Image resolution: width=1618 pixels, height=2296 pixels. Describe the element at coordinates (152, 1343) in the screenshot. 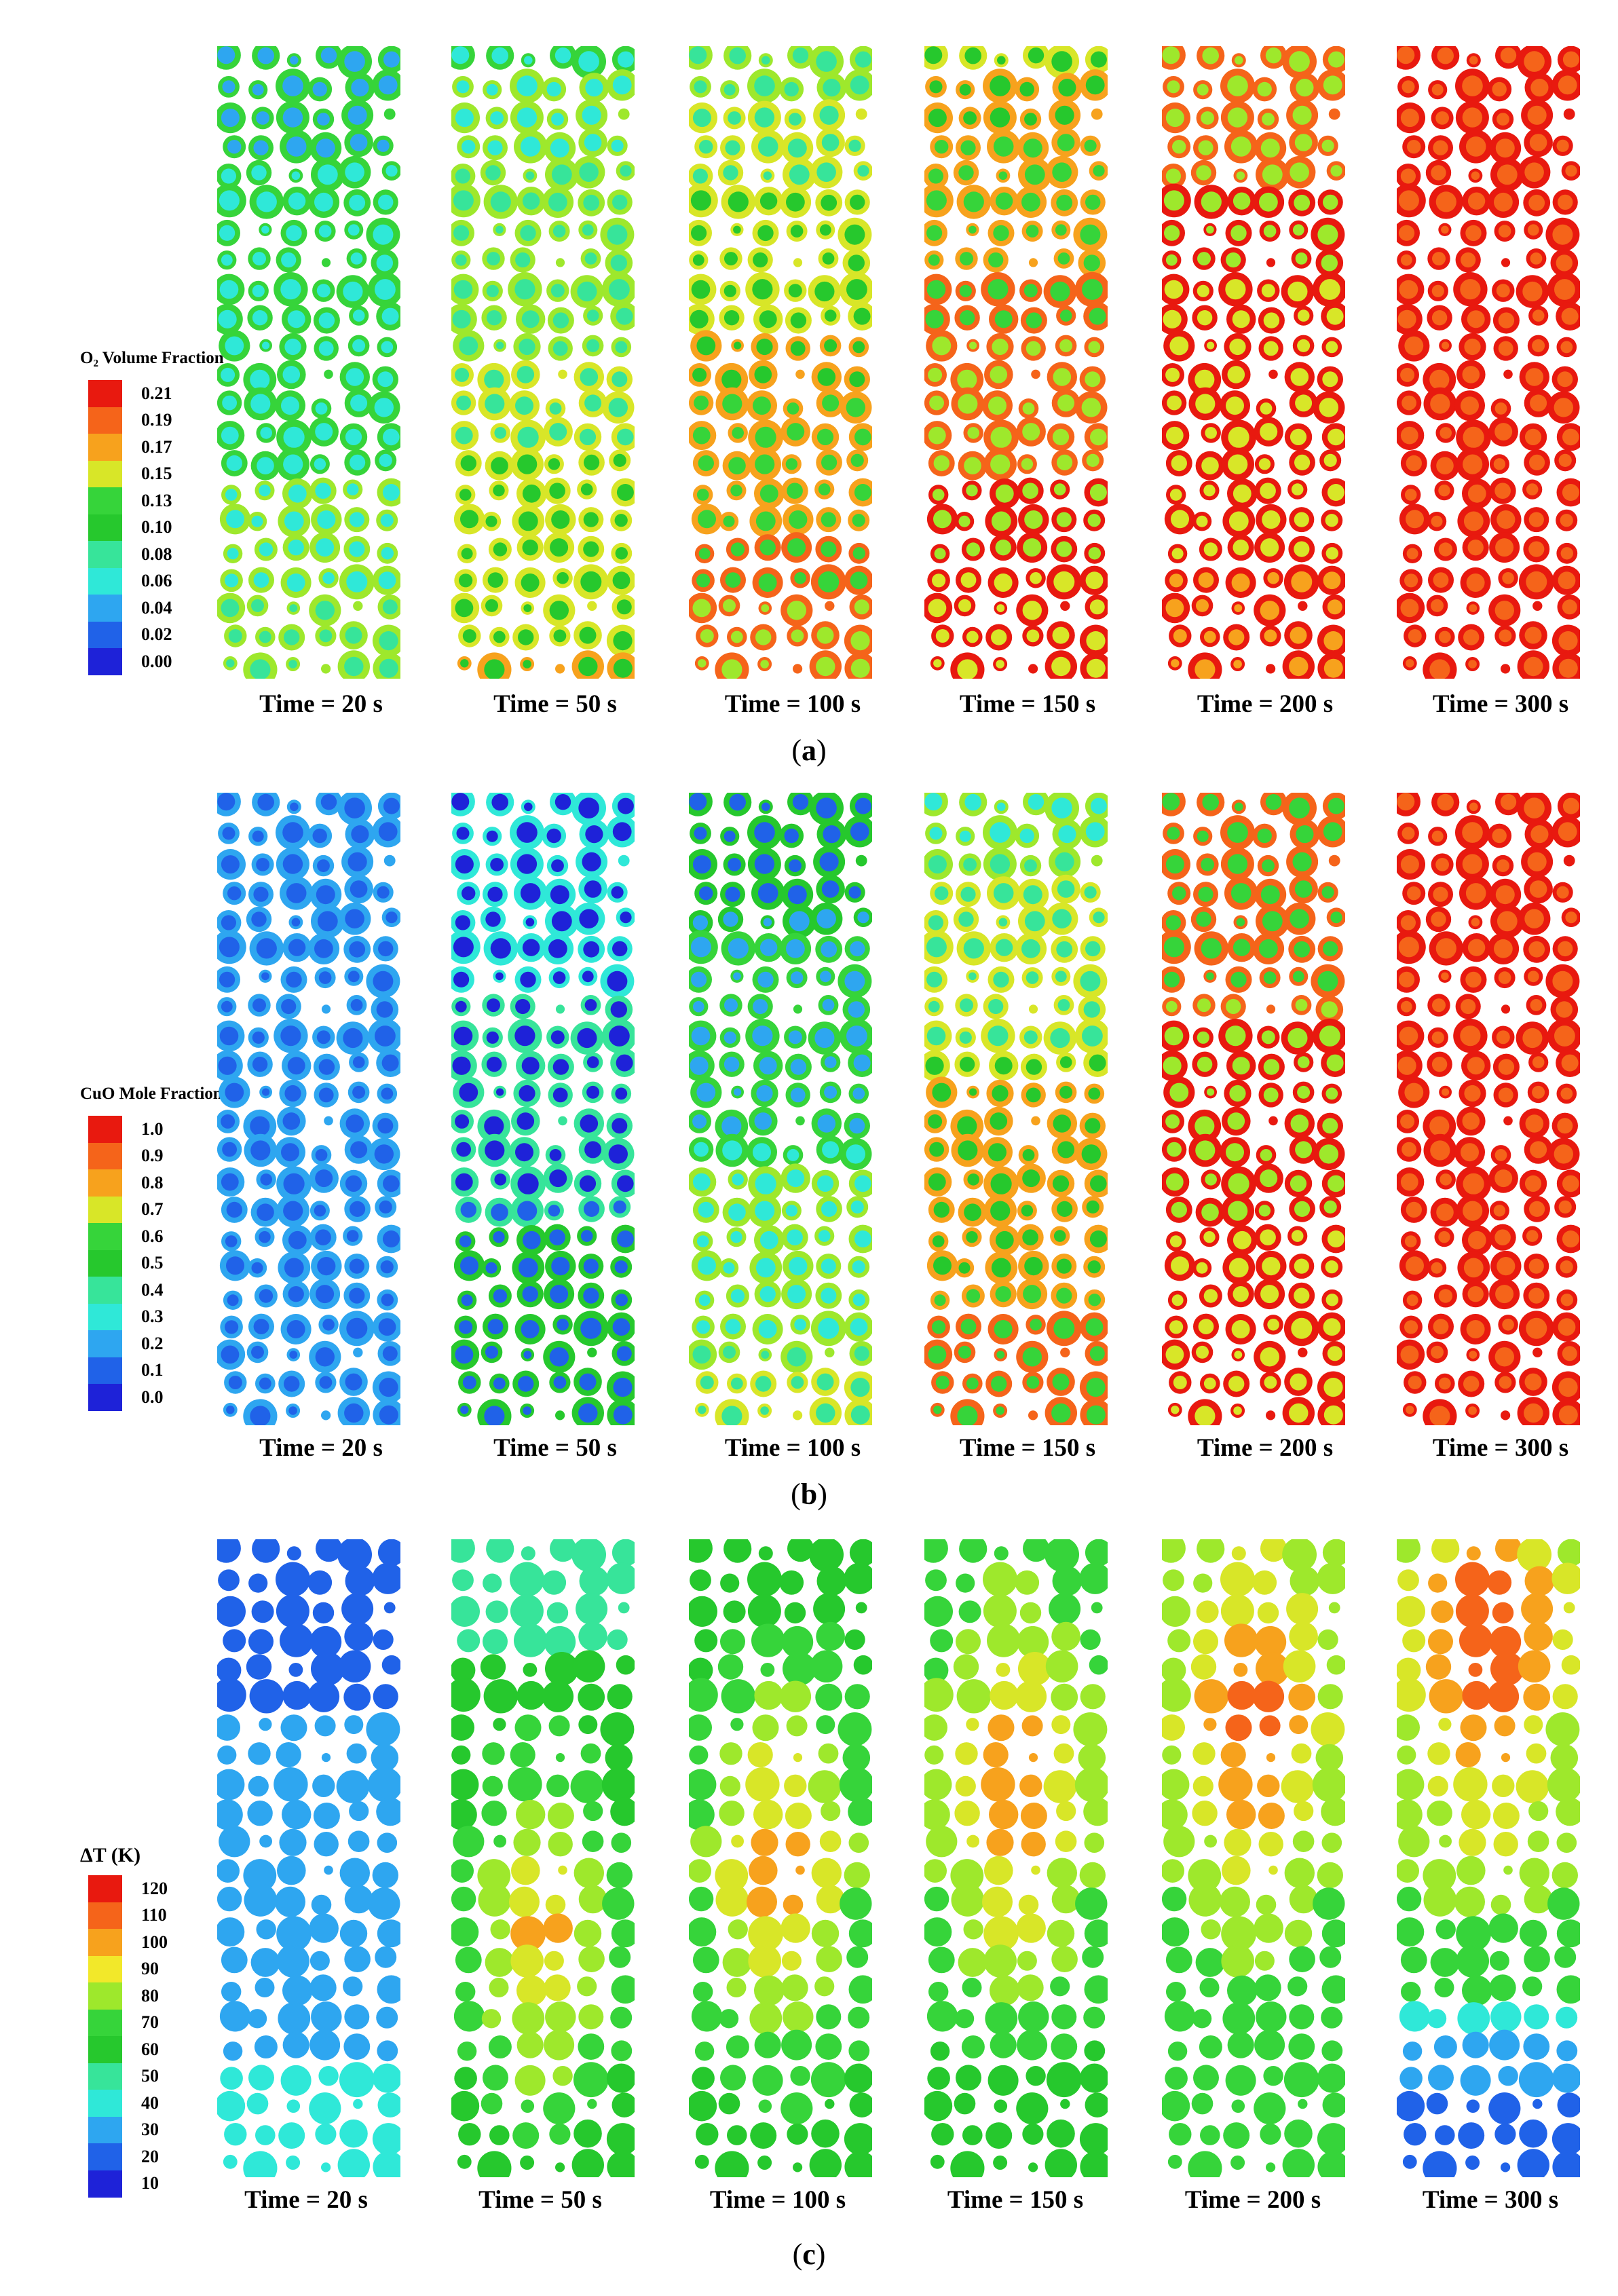

I see `legend-level-label: 0.2` at that location.